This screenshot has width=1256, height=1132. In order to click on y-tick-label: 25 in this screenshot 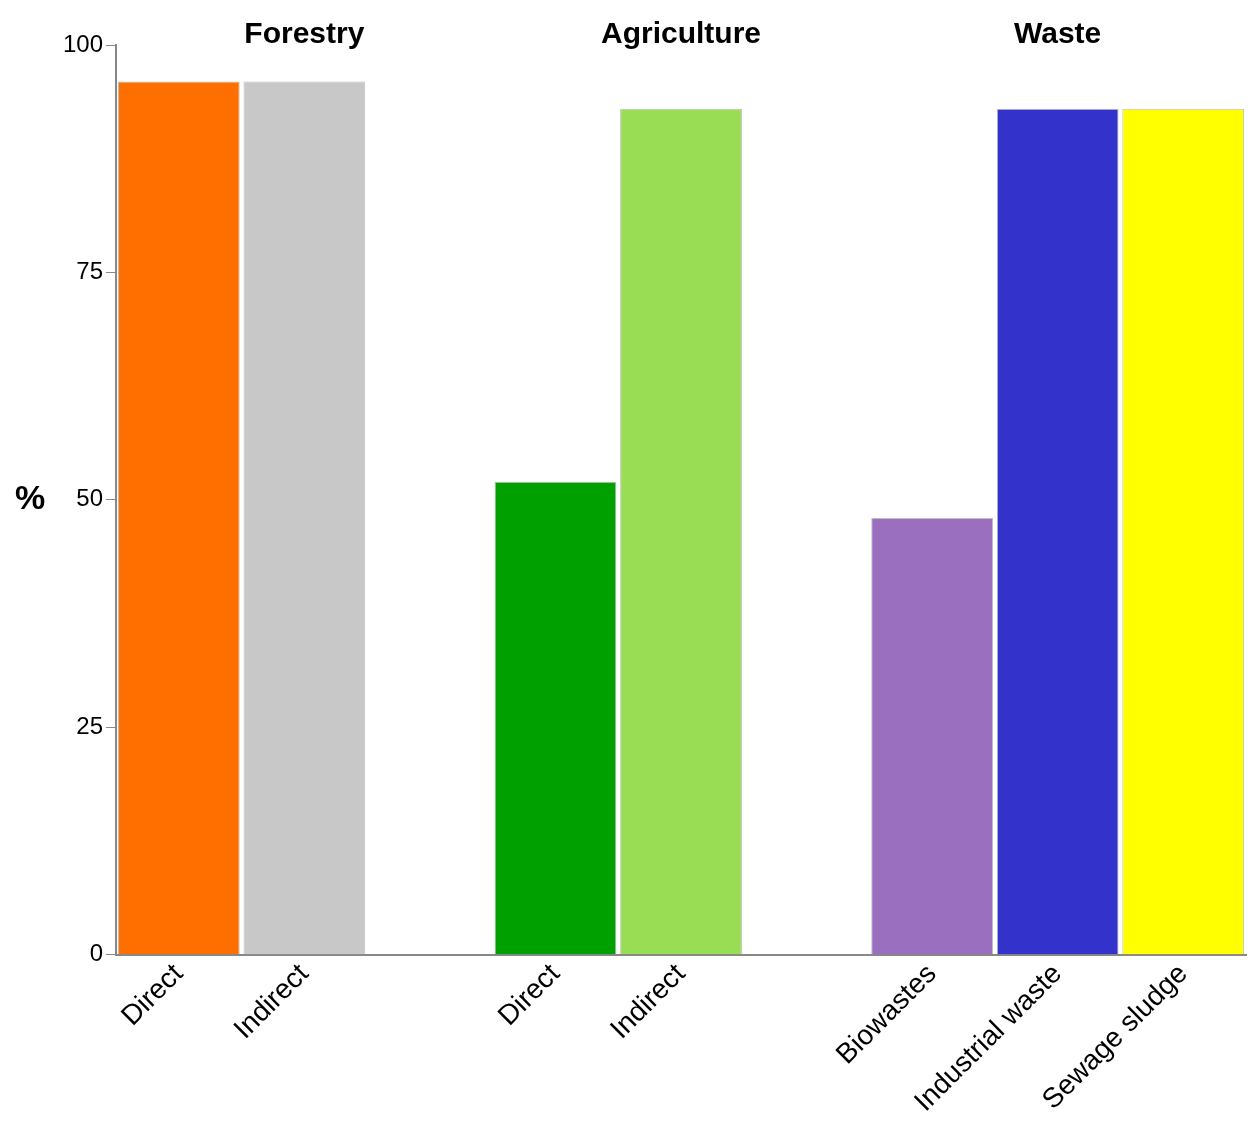, I will do `click(90, 725)`.